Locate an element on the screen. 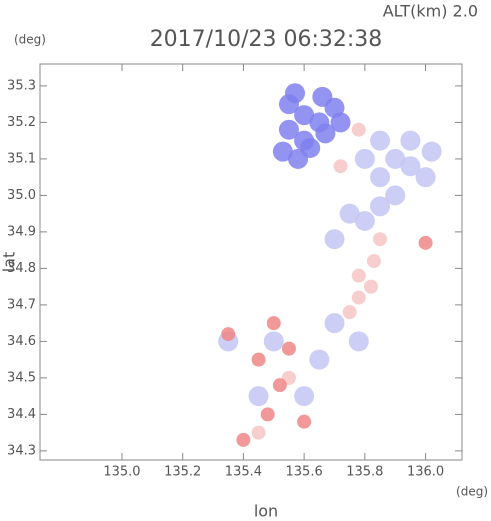 This screenshot has width=491, height=521. y-axis-label: lat is located at coordinates (9, 262).